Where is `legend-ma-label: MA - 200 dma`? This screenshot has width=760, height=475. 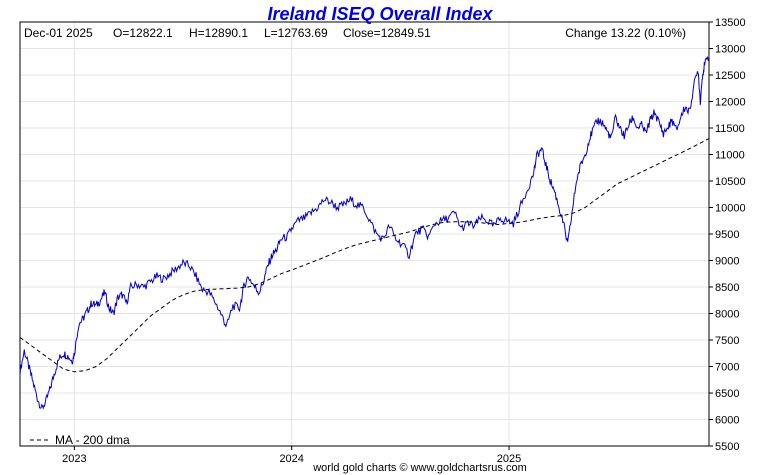
legend-ma-label: MA - 200 dma is located at coordinates (92, 440).